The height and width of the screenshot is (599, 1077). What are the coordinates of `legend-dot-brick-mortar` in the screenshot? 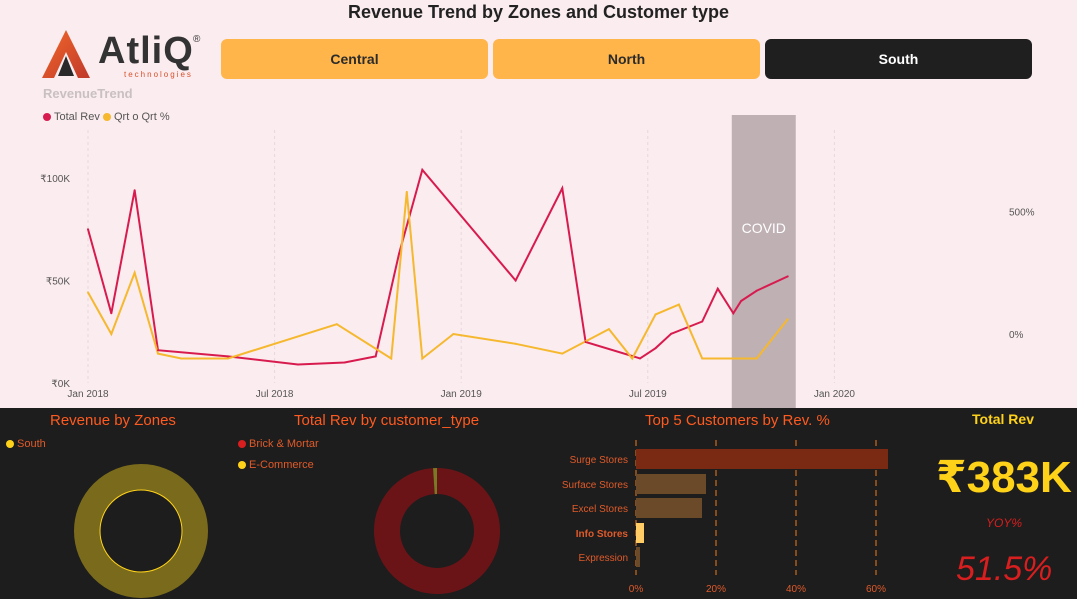 It's located at (242, 444).